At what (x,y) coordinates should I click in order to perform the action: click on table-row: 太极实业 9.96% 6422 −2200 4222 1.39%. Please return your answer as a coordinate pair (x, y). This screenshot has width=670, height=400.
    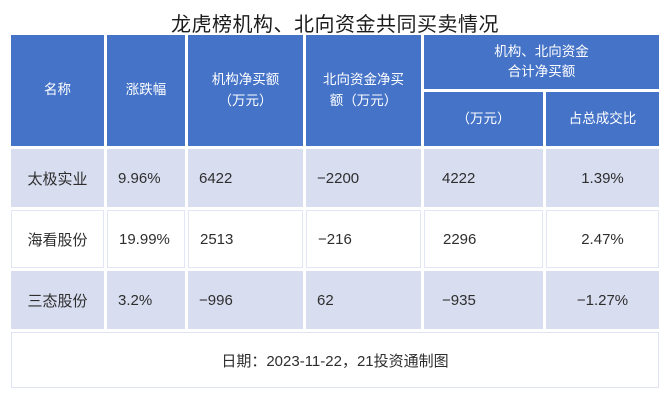
    Looking at the image, I should click on (335, 178).